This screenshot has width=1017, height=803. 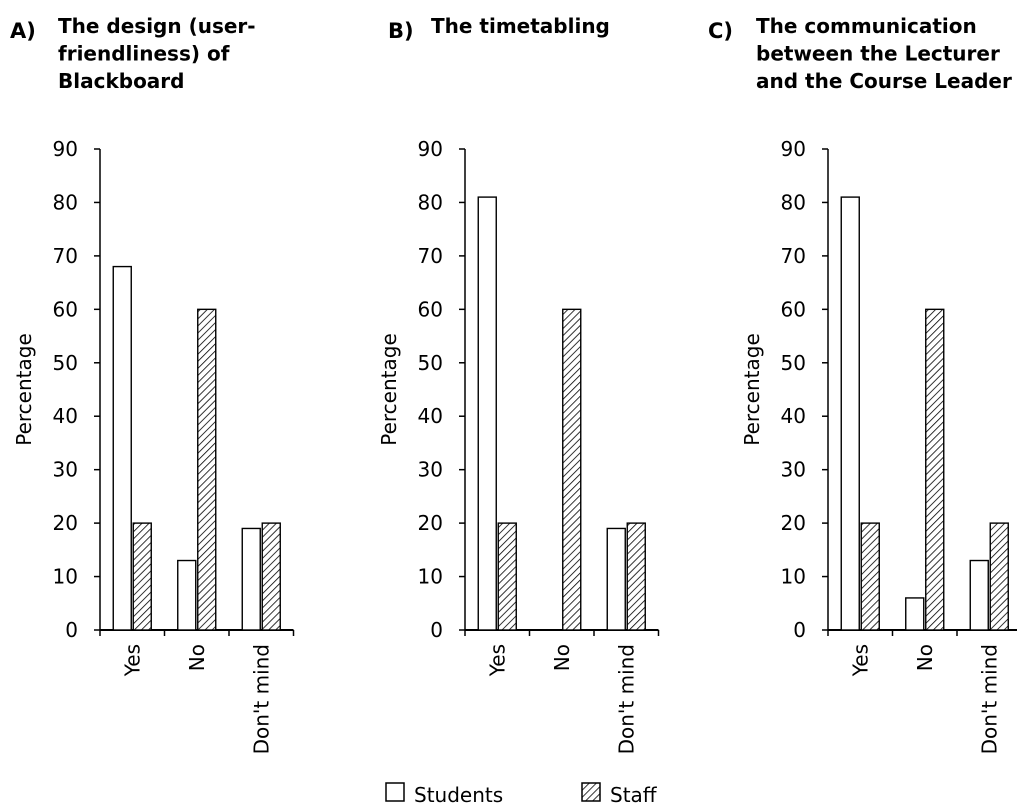 I want to click on chart-title-line: friendliness) of, so click(x=144, y=54).